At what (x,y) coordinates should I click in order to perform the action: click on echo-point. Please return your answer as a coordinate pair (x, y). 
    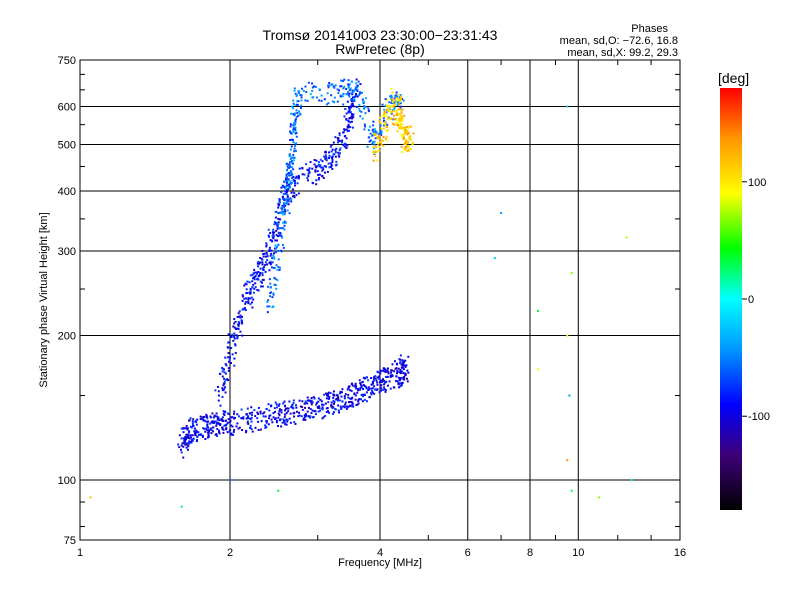
    Looking at the image, I should click on (181, 506).